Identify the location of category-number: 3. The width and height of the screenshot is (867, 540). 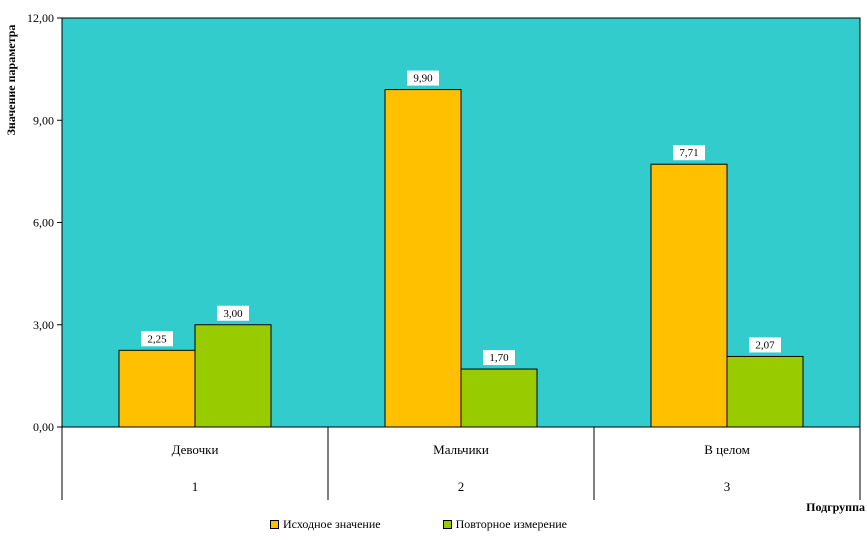
(727, 486).